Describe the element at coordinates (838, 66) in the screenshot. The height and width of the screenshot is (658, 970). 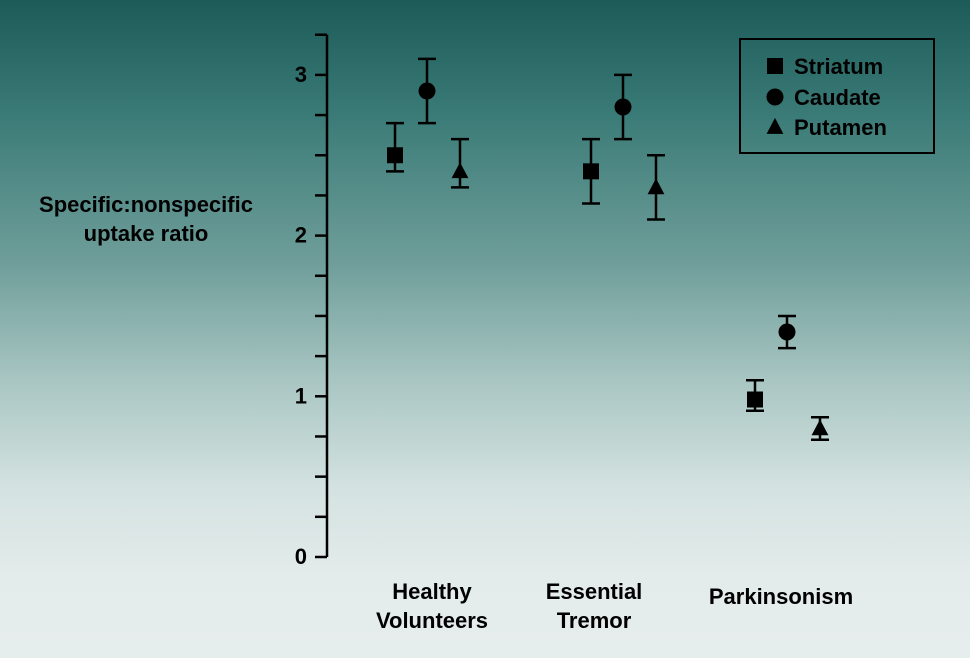
I see `legend-label: Striatum` at that location.